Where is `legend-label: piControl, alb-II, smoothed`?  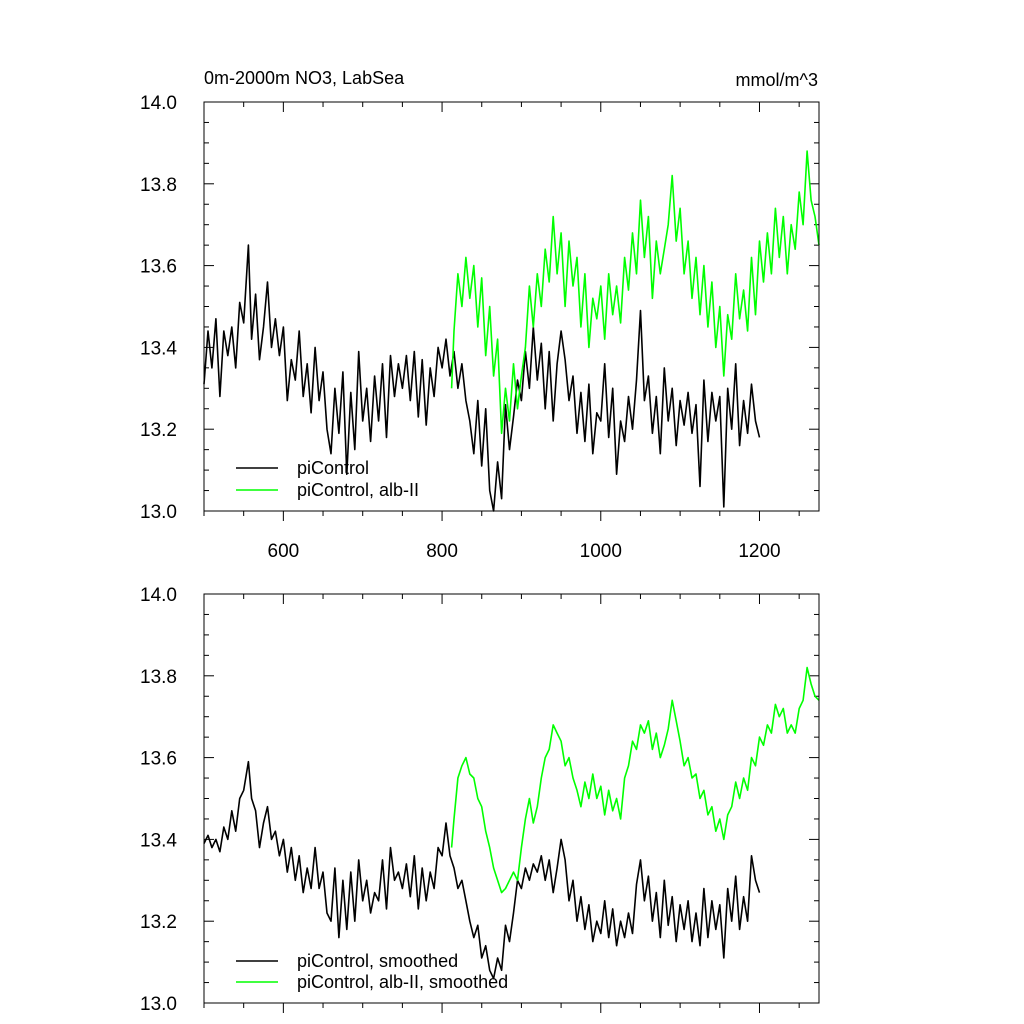 legend-label: piControl, alb-II, smoothed is located at coordinates (402, 982).